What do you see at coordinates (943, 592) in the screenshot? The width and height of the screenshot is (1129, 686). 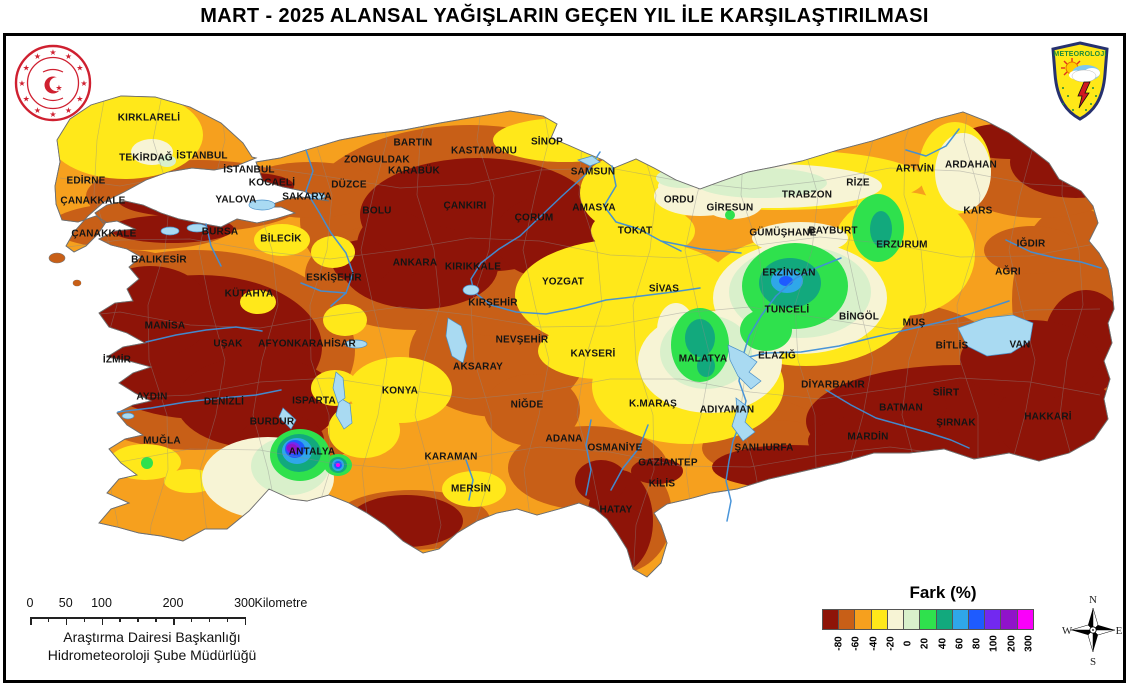 I see `legend-title: Fark (%)` at bounding box center [943, 592].